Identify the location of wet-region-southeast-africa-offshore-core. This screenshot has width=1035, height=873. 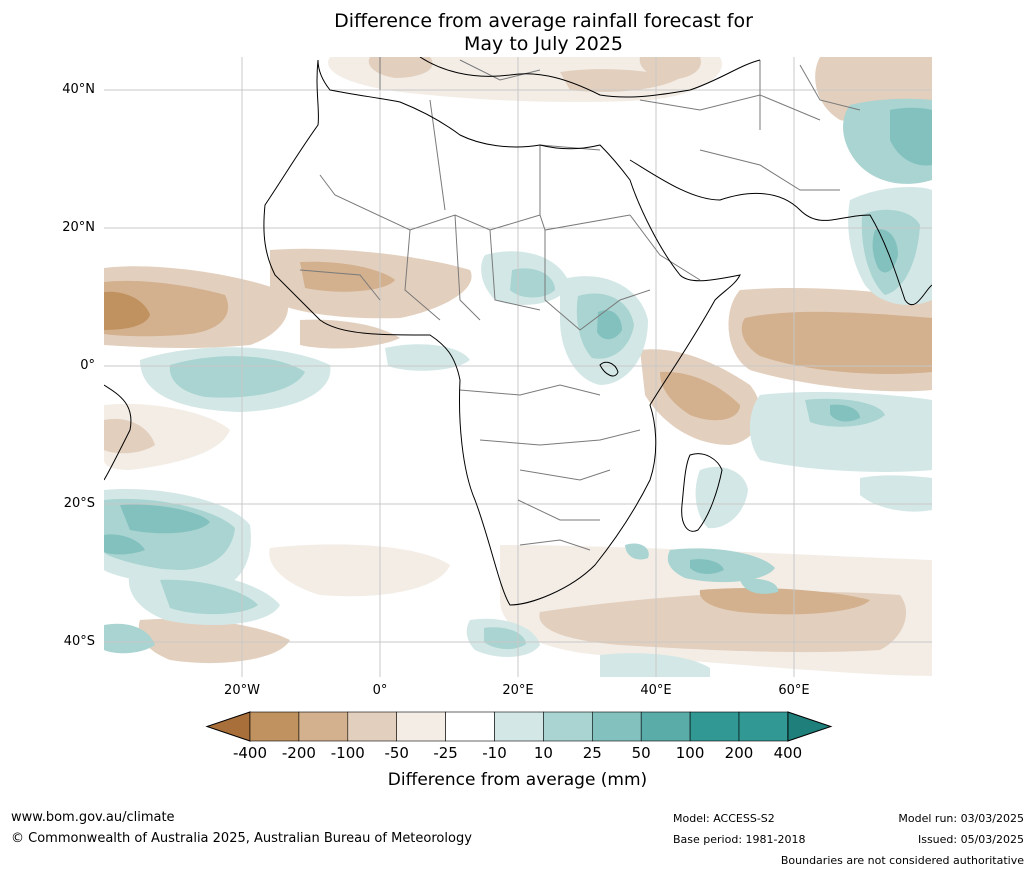
(707, 566).